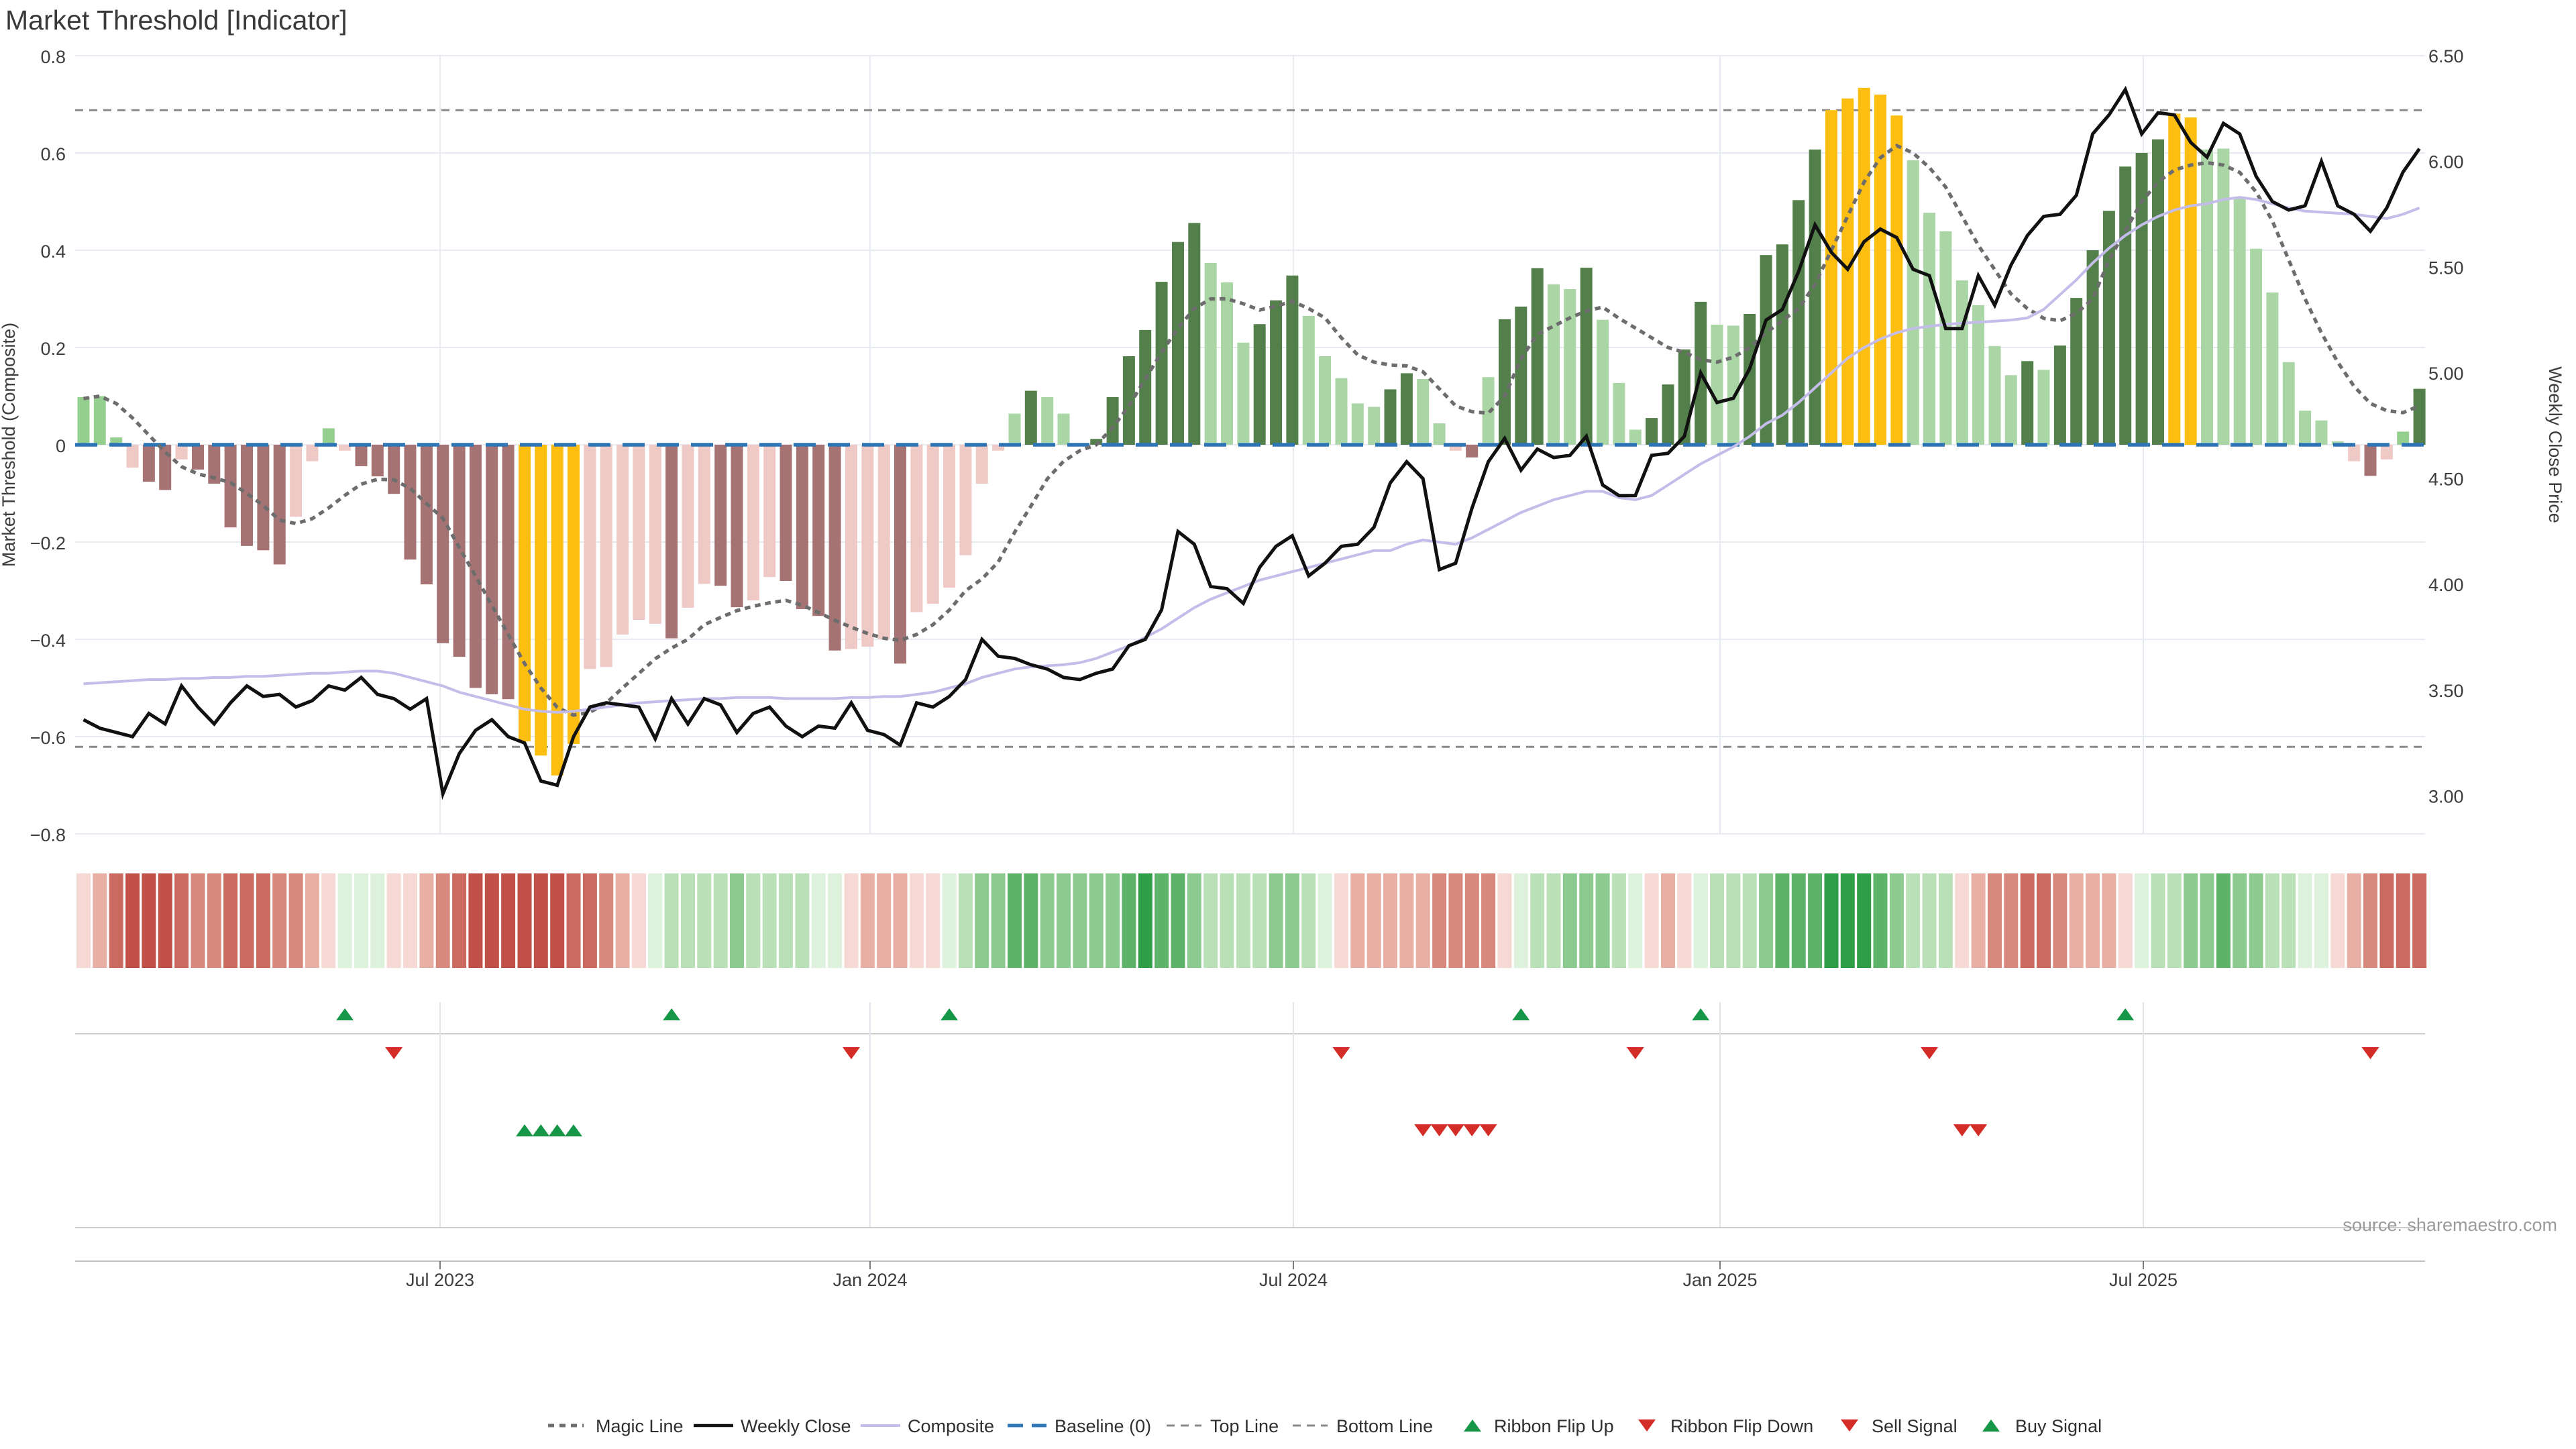 Image resolution: width=2576 pixels, height=1449 pixels. I want to click on svg-text: Jul 2024, so click(1293, 1280).